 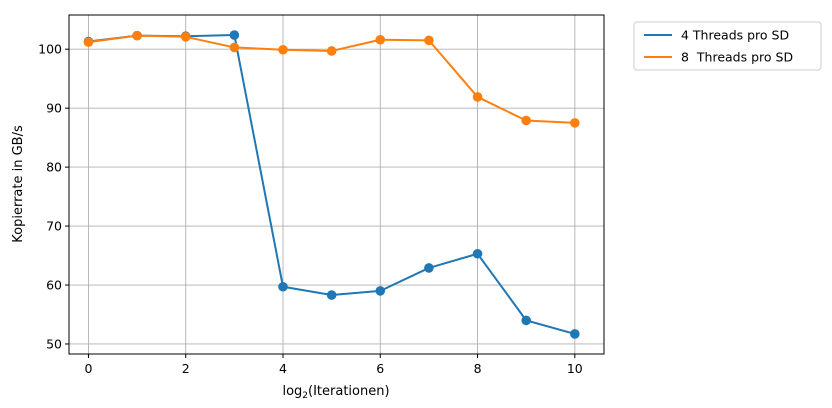 I want to click on x-axis-label: log2(Iterationen), so click(x=335, y=392).